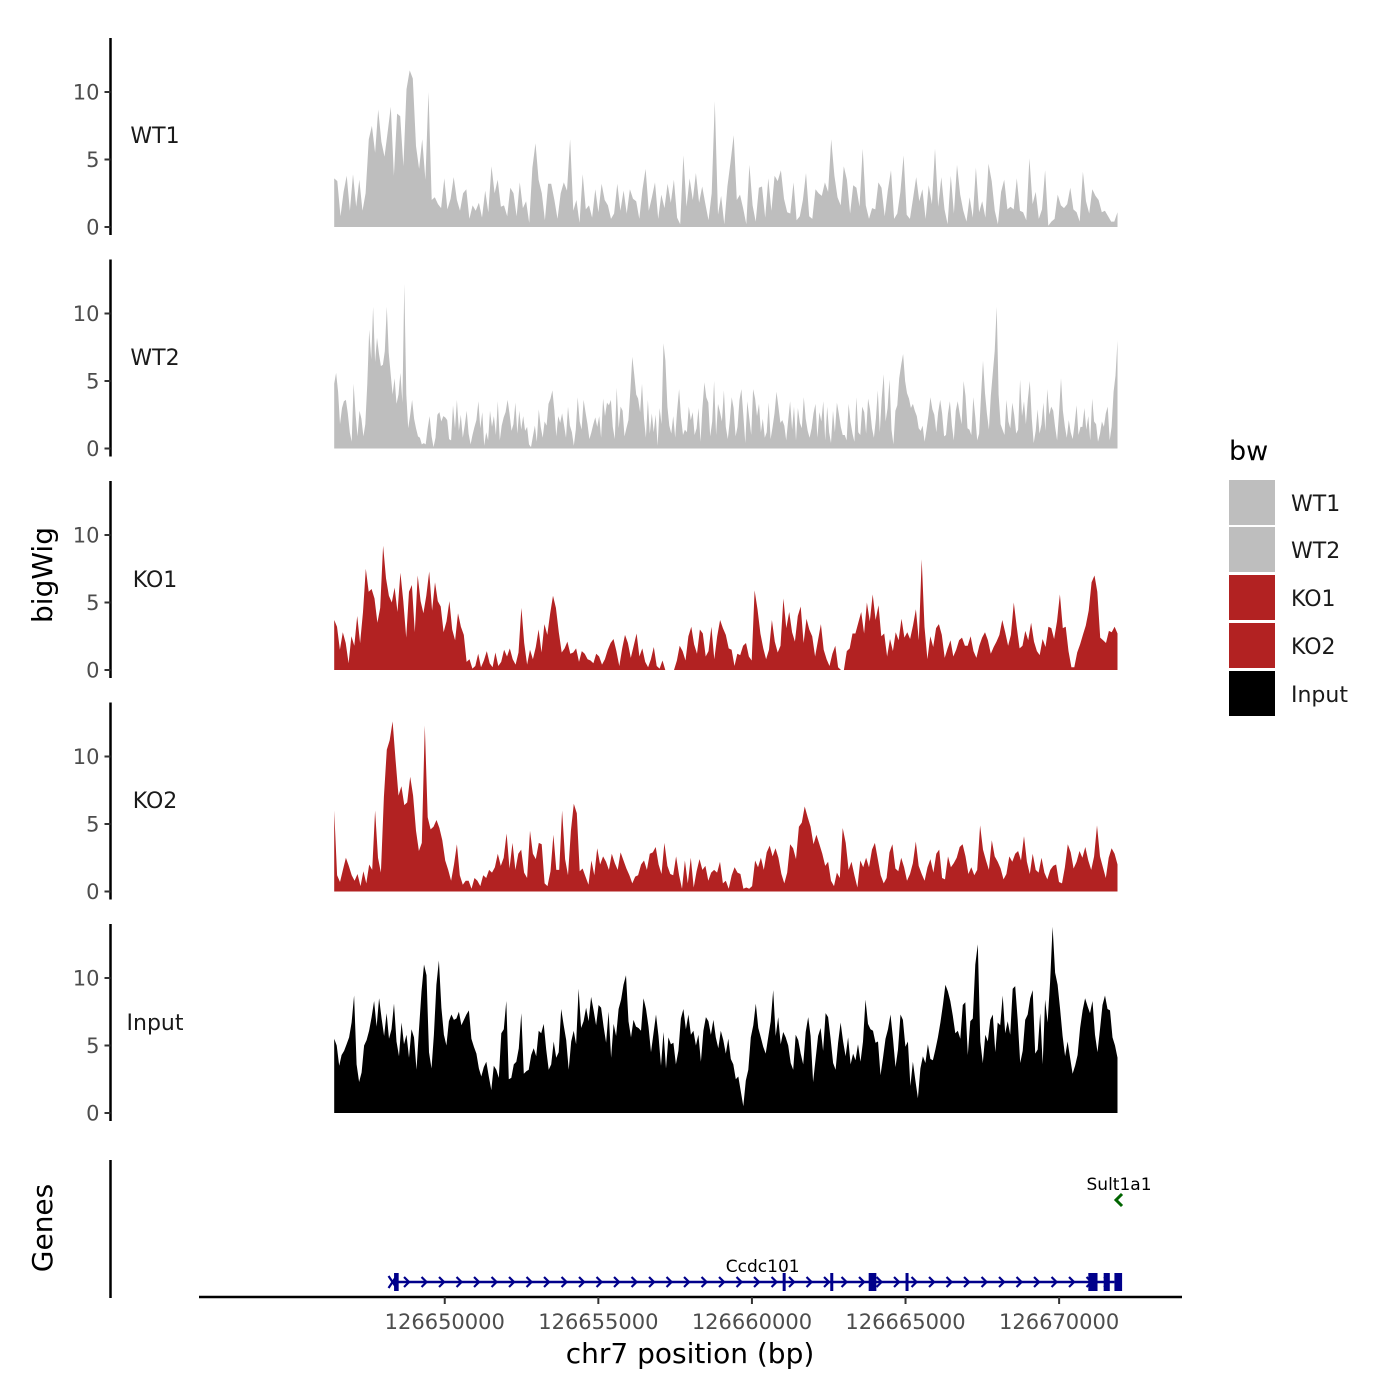 Image resolution: width=1400 pixels, height=1400 pixels. What do you see at coordinates (92, 603) in the screenshot?
I see `y-tick-label-ko1-5: 5` at bounding box center [92, 603].